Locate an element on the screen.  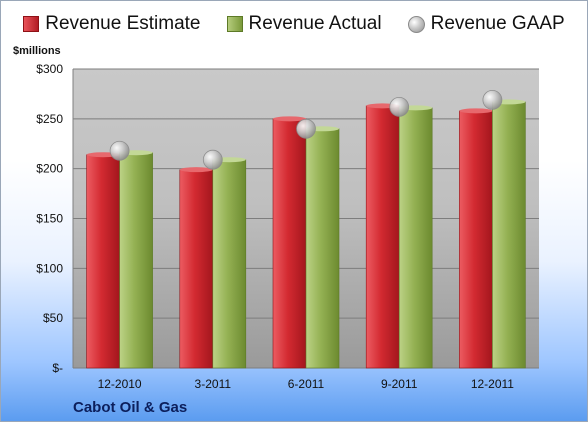
legend-item-estimate: Revenue Estimate is located at coordinates (112, 24).